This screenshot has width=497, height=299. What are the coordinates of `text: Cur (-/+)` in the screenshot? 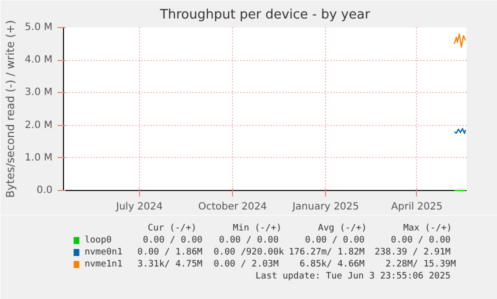 It's located at (172, 229).